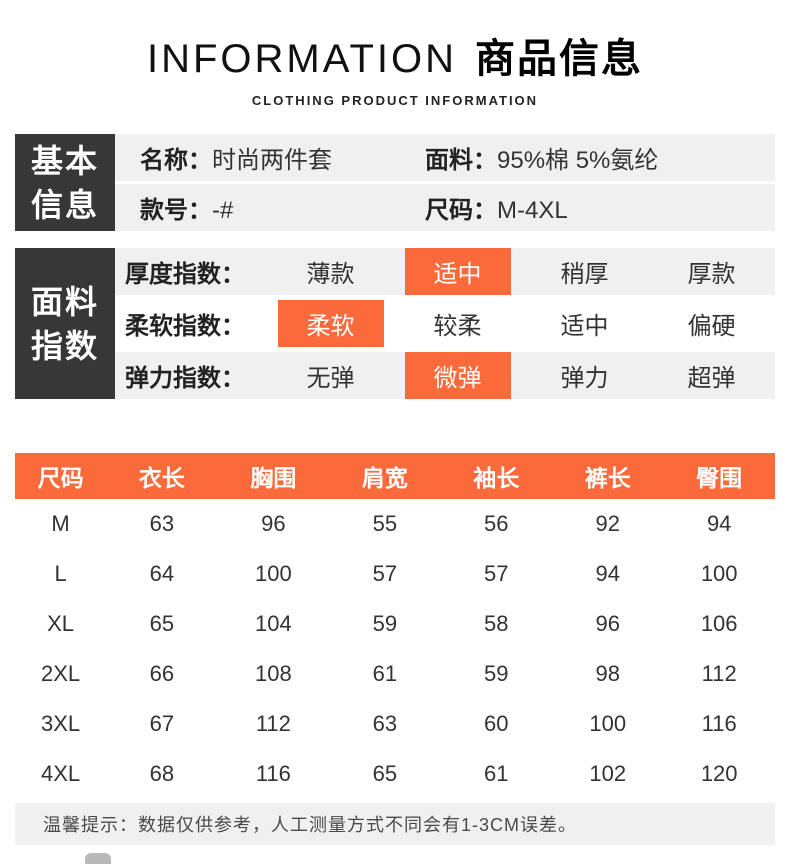 This screenshot has width=790, height=864. What do you see at coordinates (384, 478) in the screenshot?
I see `header-cell: 肩宽` at bounding box center [384, 478].